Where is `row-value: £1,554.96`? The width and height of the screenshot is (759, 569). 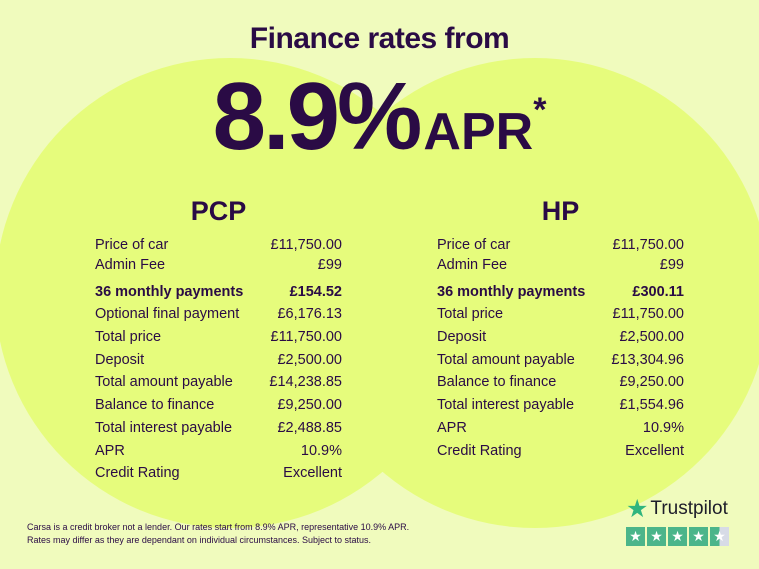 row-value: £1,554.96 is located at coordinates (651, 405).